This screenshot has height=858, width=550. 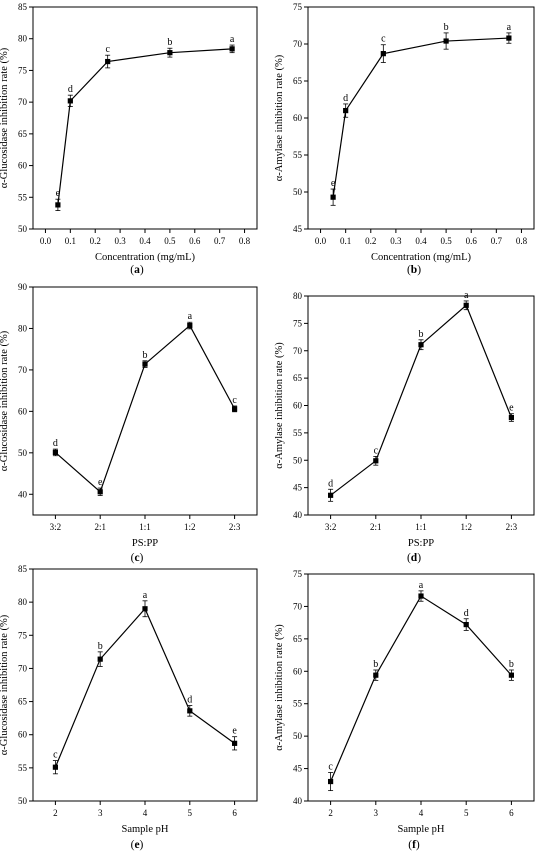 What do you see at coordinates (414, 270) in the screenshot?
I see `panel-caption: (b)` at bounding box center [414, 270].